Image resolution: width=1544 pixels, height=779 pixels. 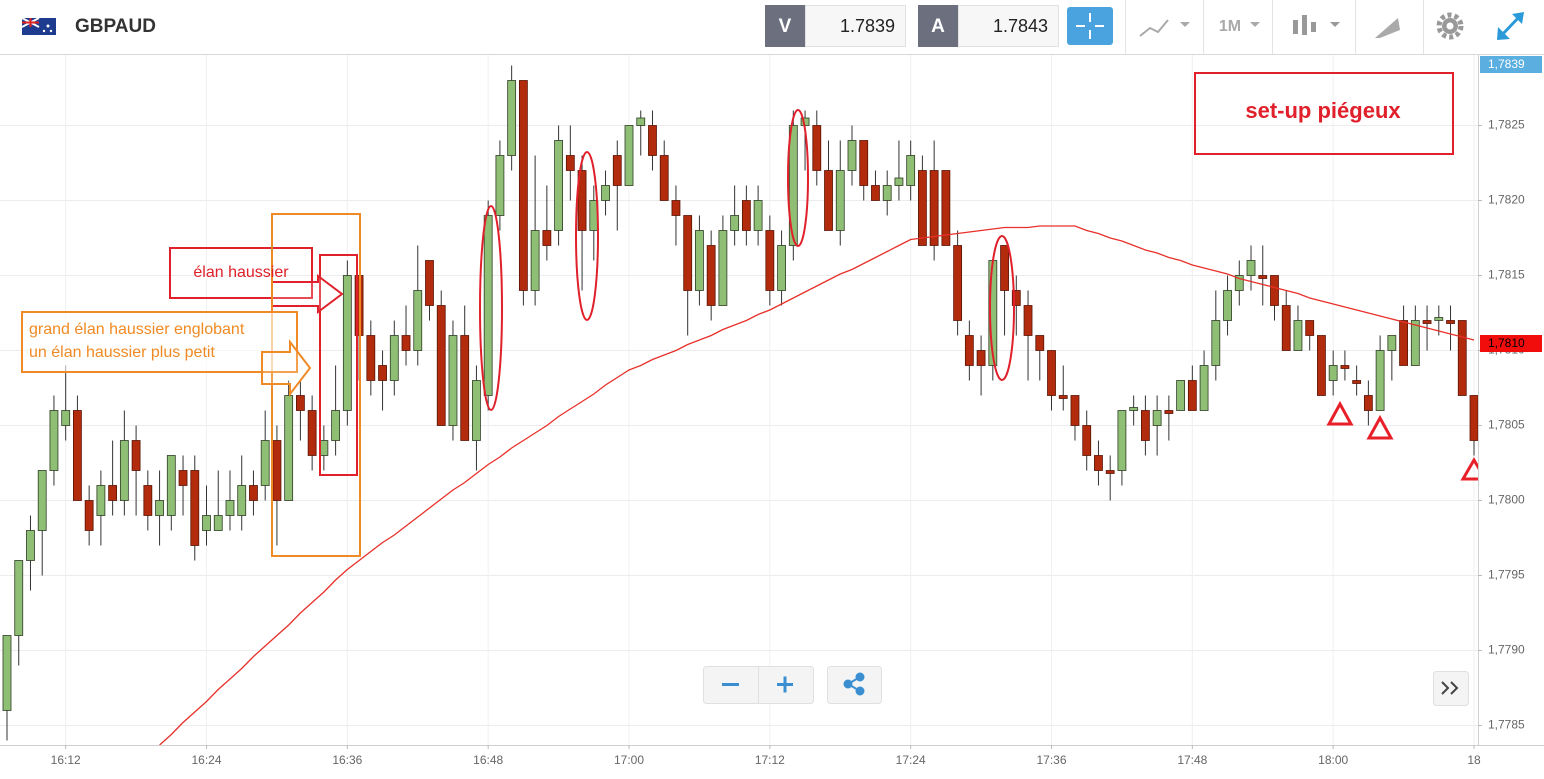 What do you see at coordinates (1506, 575) in the screenshot?
I see `y-tick-label: 1,7795` at bounding box center [1506, 575].